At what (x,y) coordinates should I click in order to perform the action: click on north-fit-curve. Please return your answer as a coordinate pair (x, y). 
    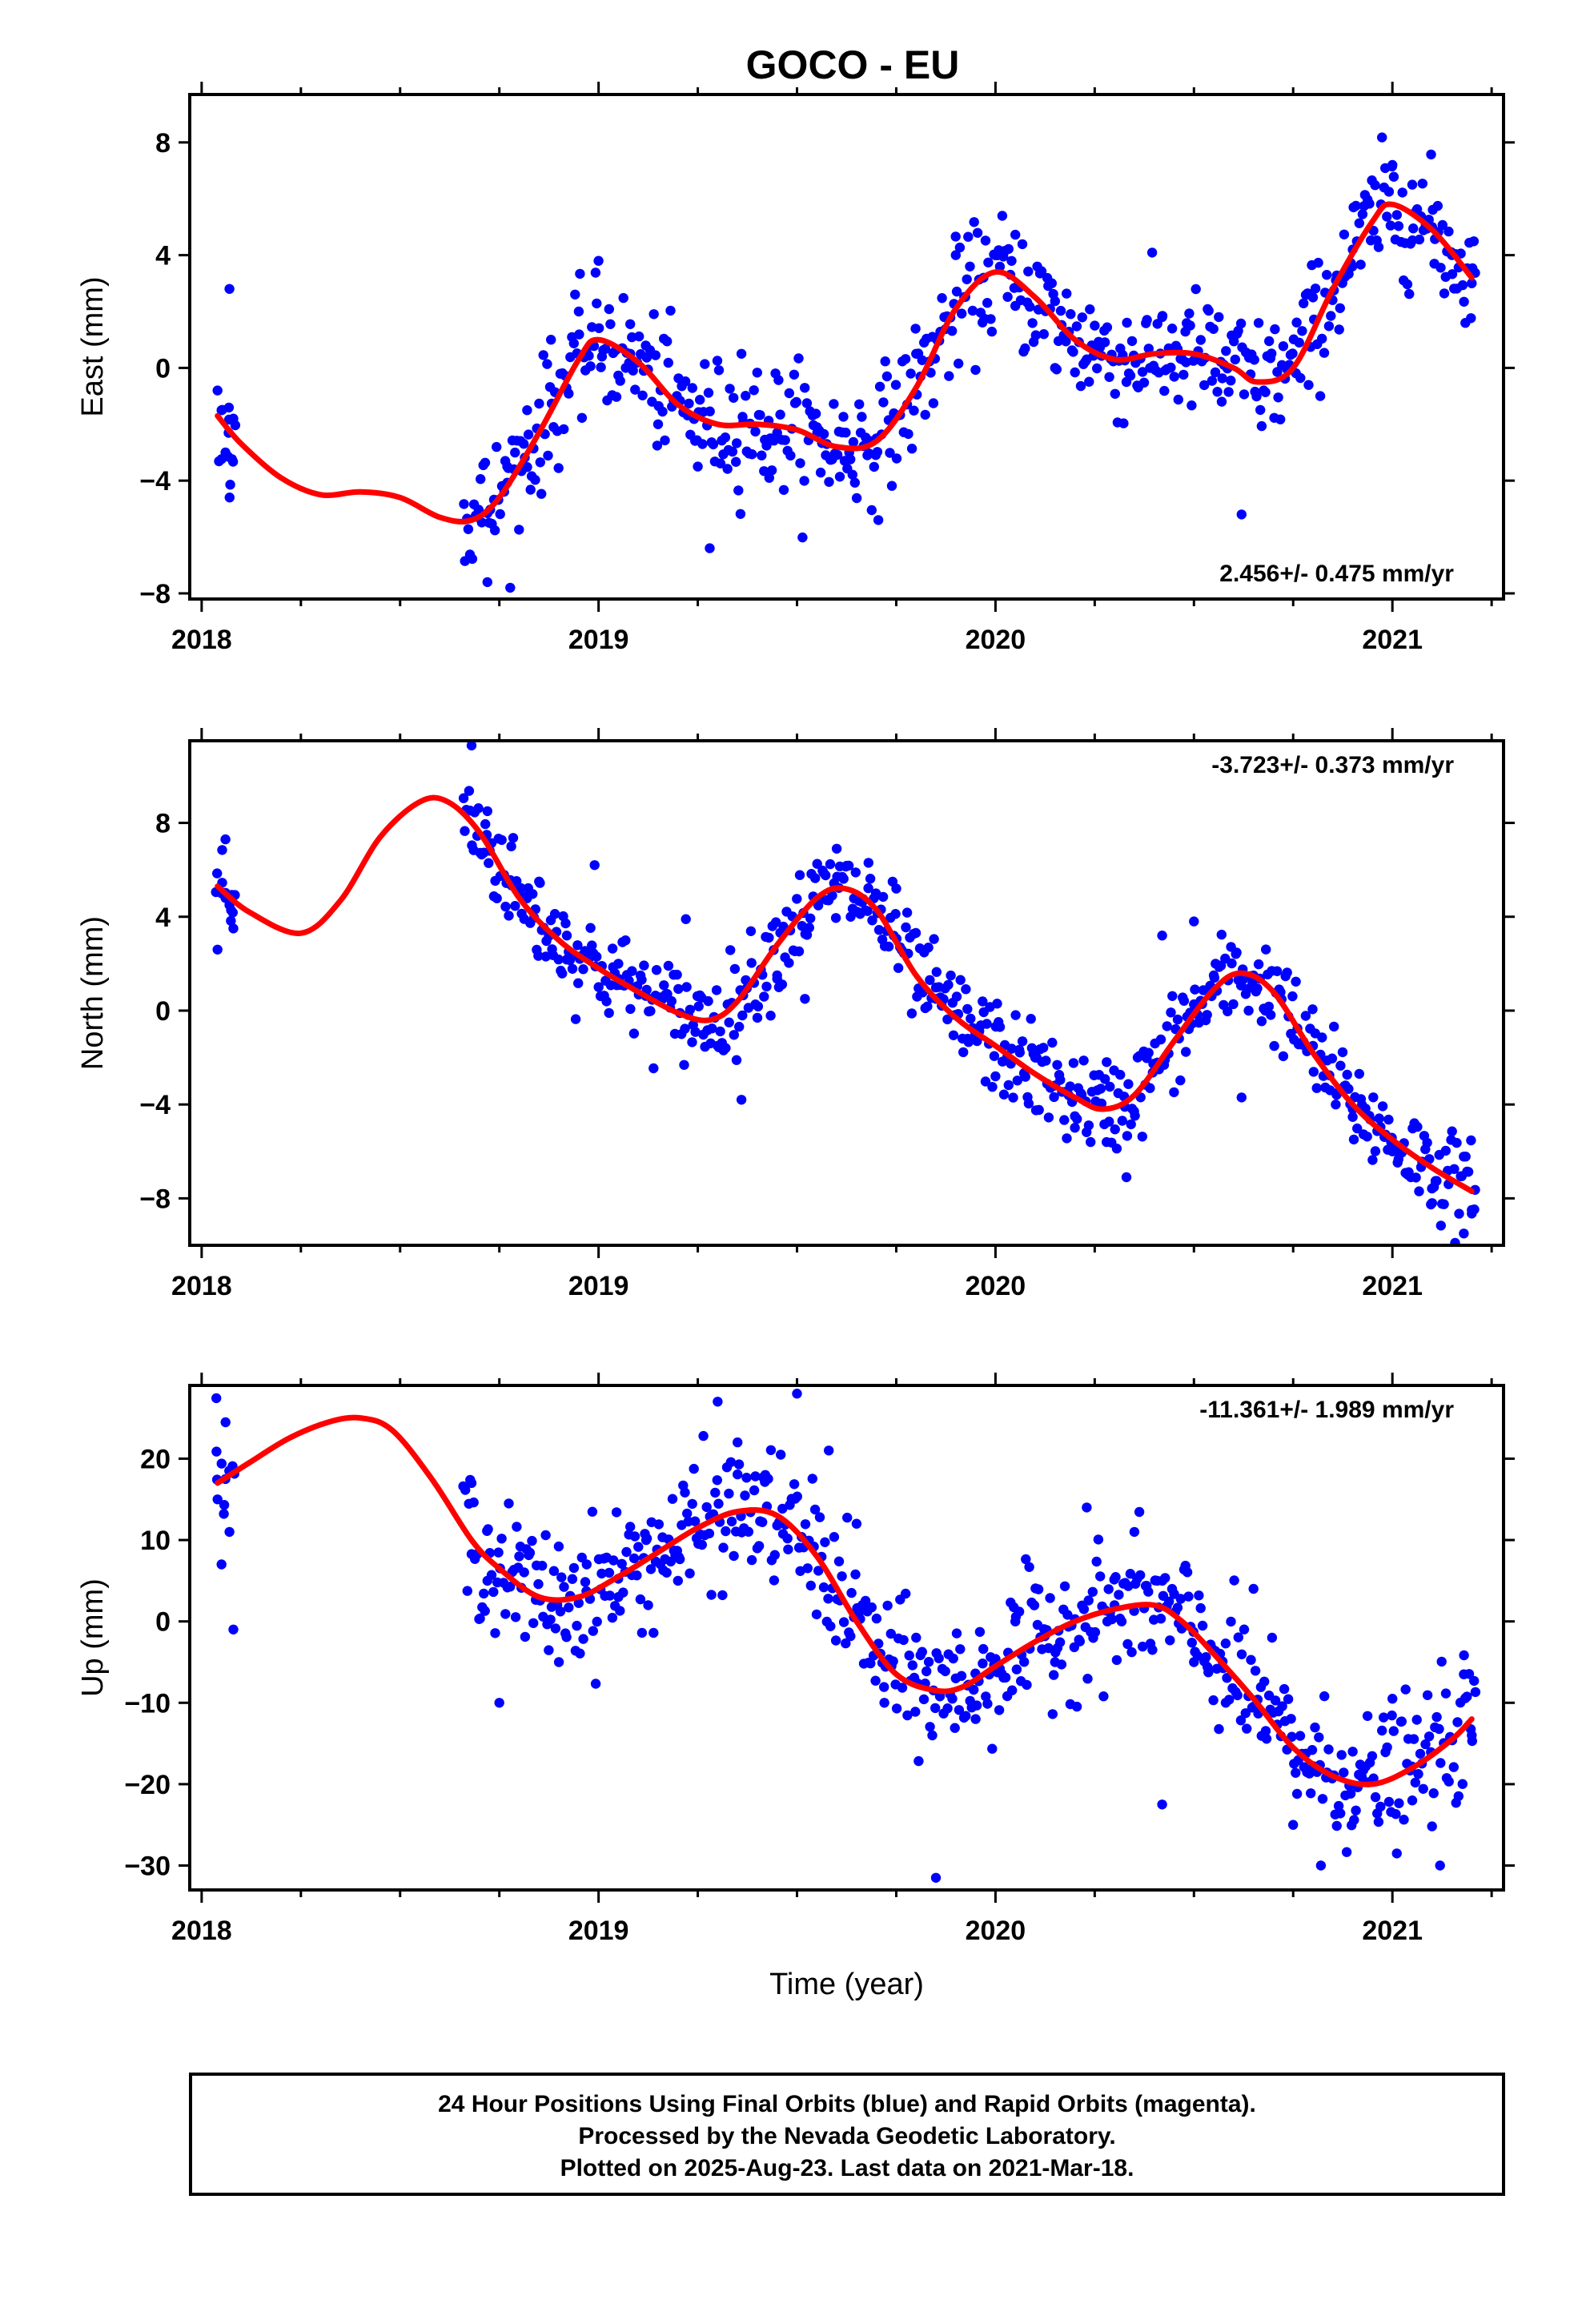
    Looking at the image, I should click on (845, 994).